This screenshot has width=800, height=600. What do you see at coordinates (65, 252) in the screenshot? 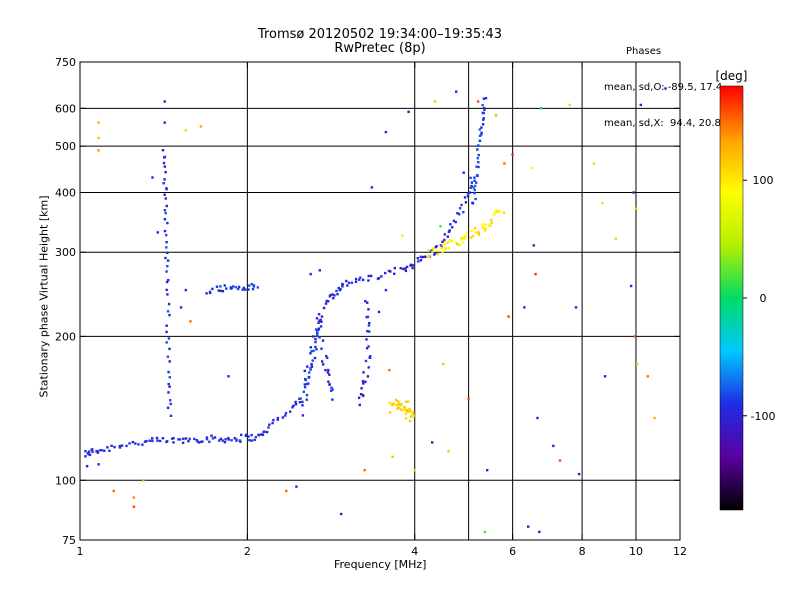
I see `y-tick-label: 300` at bounding box center [65, 252].